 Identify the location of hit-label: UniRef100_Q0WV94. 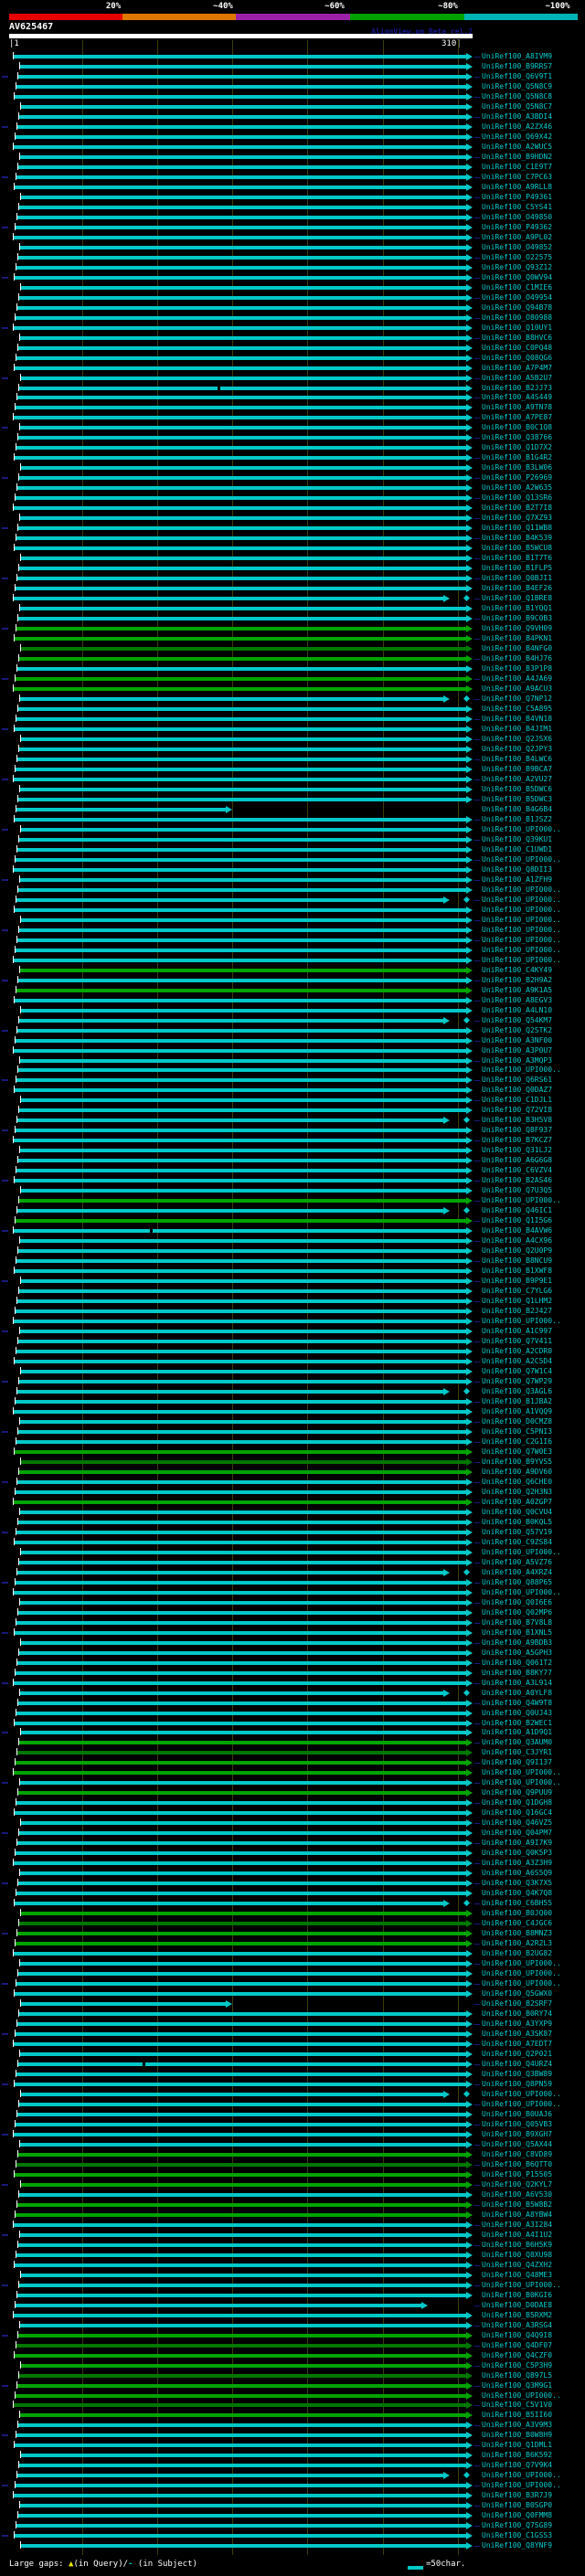
(517, 276).